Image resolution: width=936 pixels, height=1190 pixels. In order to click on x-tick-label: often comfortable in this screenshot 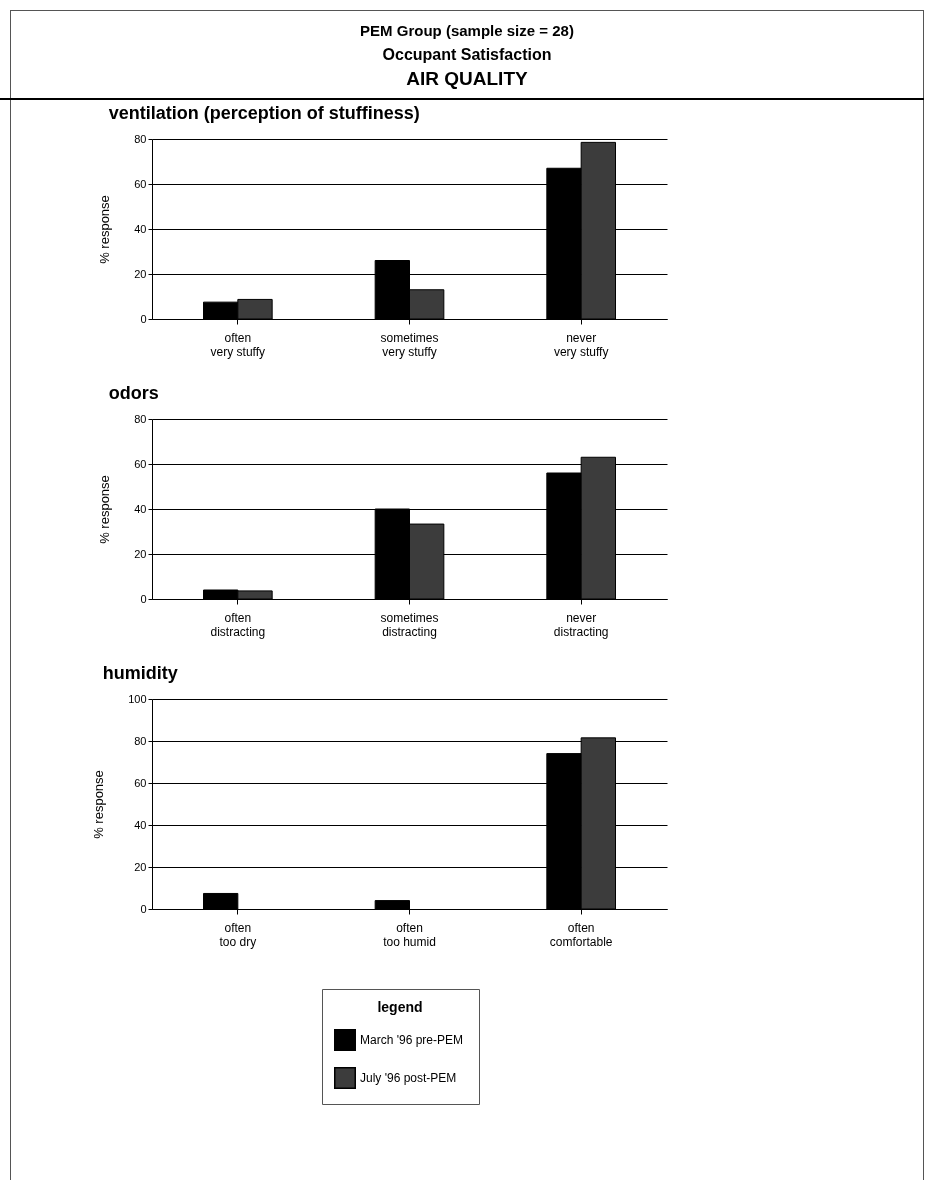, I will do `click(581, 934)`.